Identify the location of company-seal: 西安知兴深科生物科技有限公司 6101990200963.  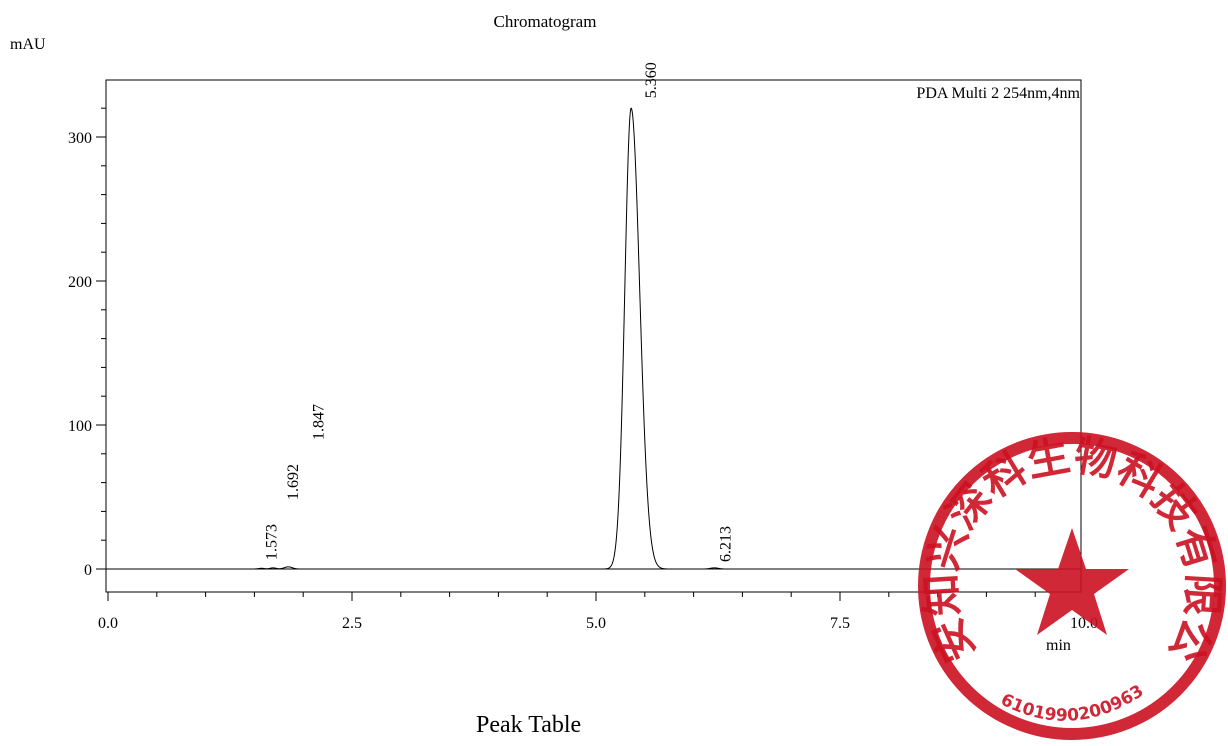
(1071, 584).